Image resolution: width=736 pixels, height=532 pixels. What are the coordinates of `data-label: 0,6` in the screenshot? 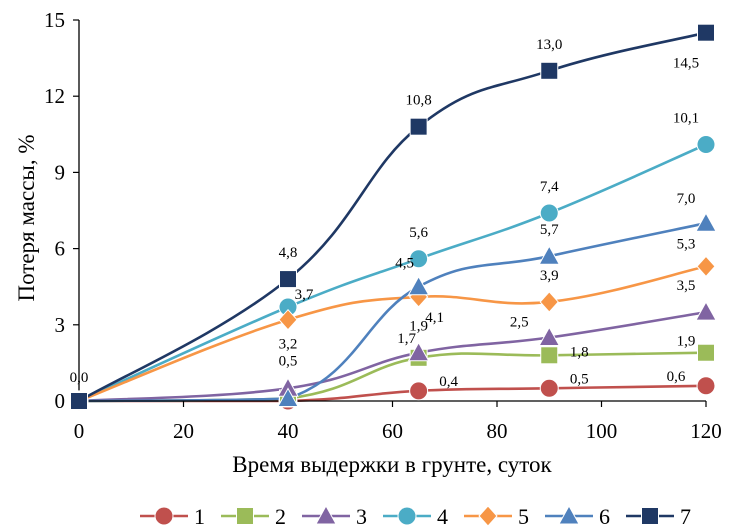 It's located at (676, 377).